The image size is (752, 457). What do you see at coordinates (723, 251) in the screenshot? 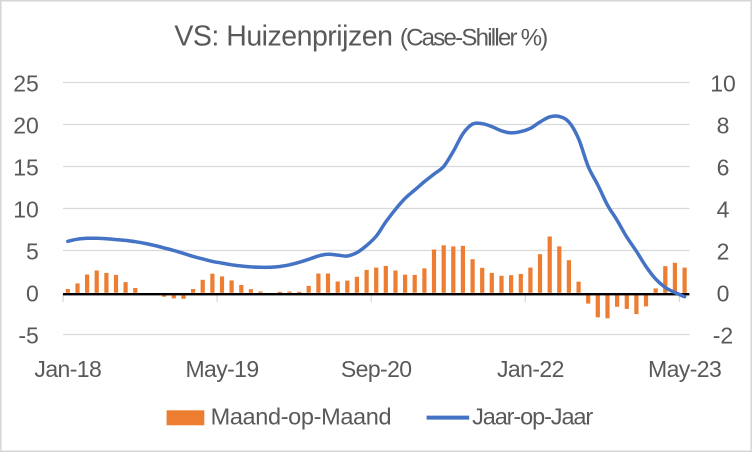
I see `svg-text: 2` at bounding box center [723, 251].